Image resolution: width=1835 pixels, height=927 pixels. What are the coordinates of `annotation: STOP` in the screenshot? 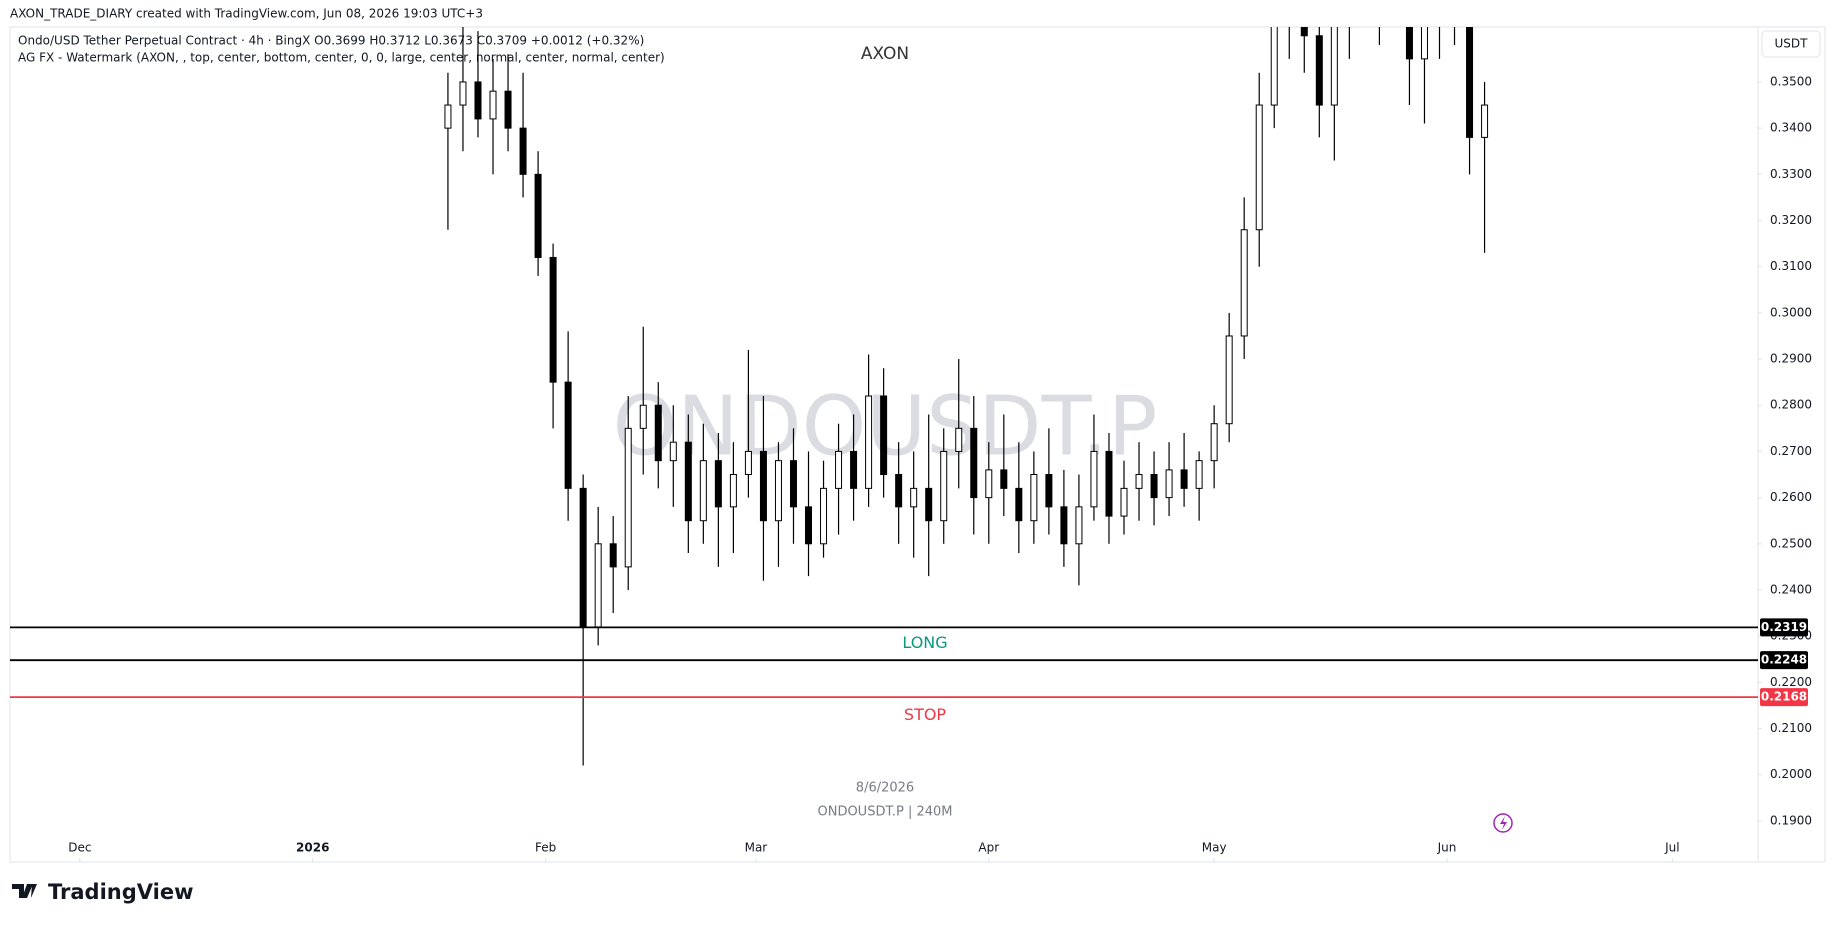 It's located at (925, 714).